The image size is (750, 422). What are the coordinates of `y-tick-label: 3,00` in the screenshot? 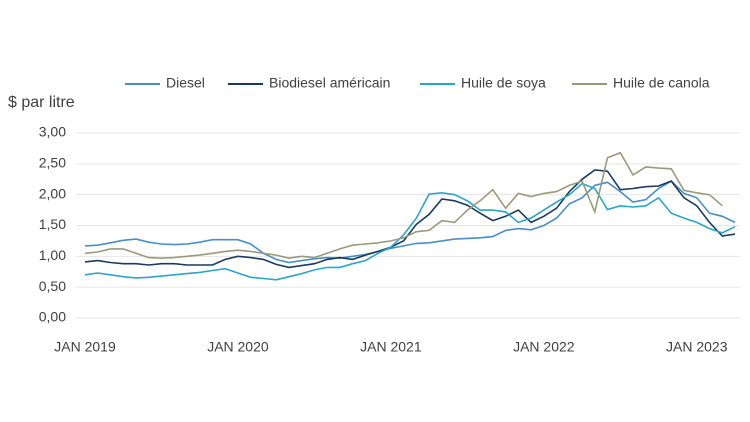 It's located at (52, 132).